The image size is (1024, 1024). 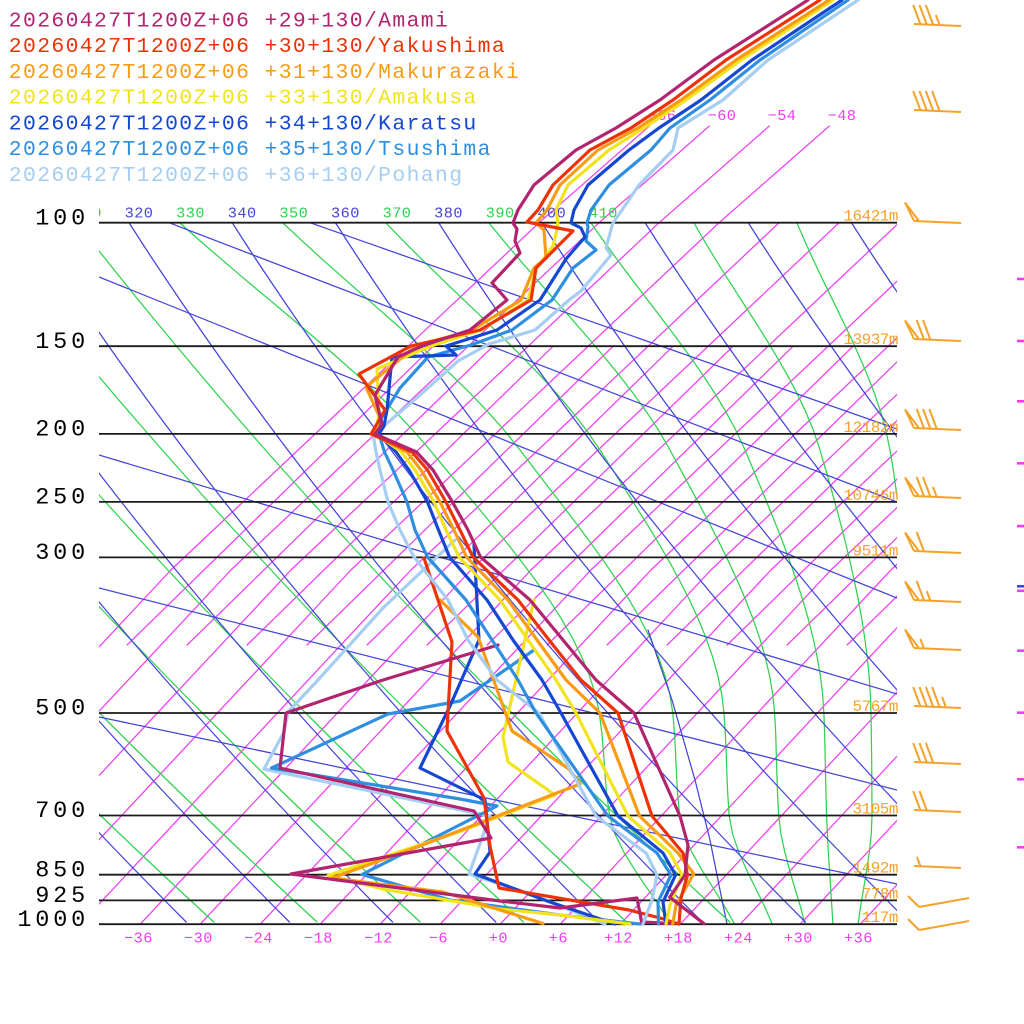 I want to click on svg-text: +6, so click(x=558, y=939).